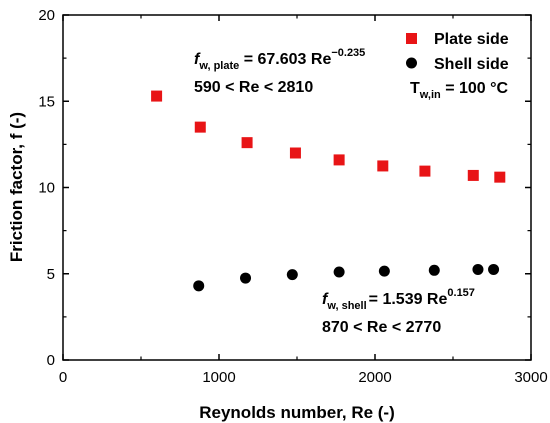 Image resolution: width=550 pixels, height=423 pixels. I want to click on legend-marker-plate-side, so click(411, 38).